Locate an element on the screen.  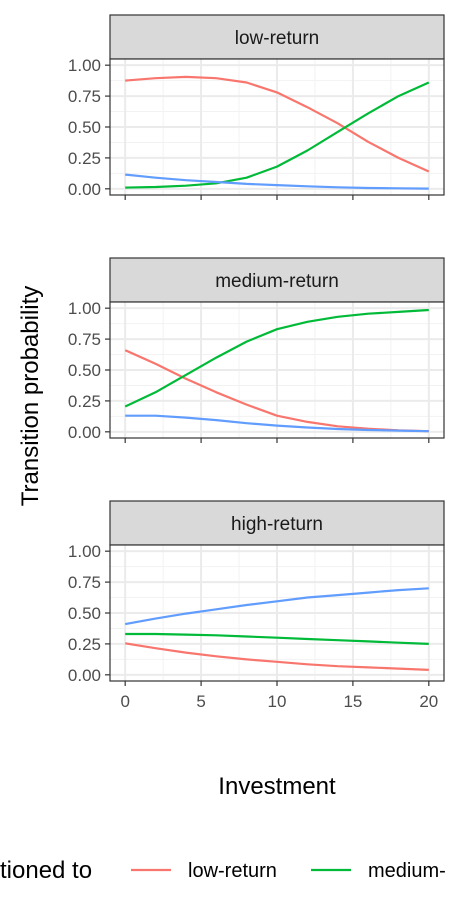
x-tick-label: 0 is located at coordinates (124, 701).